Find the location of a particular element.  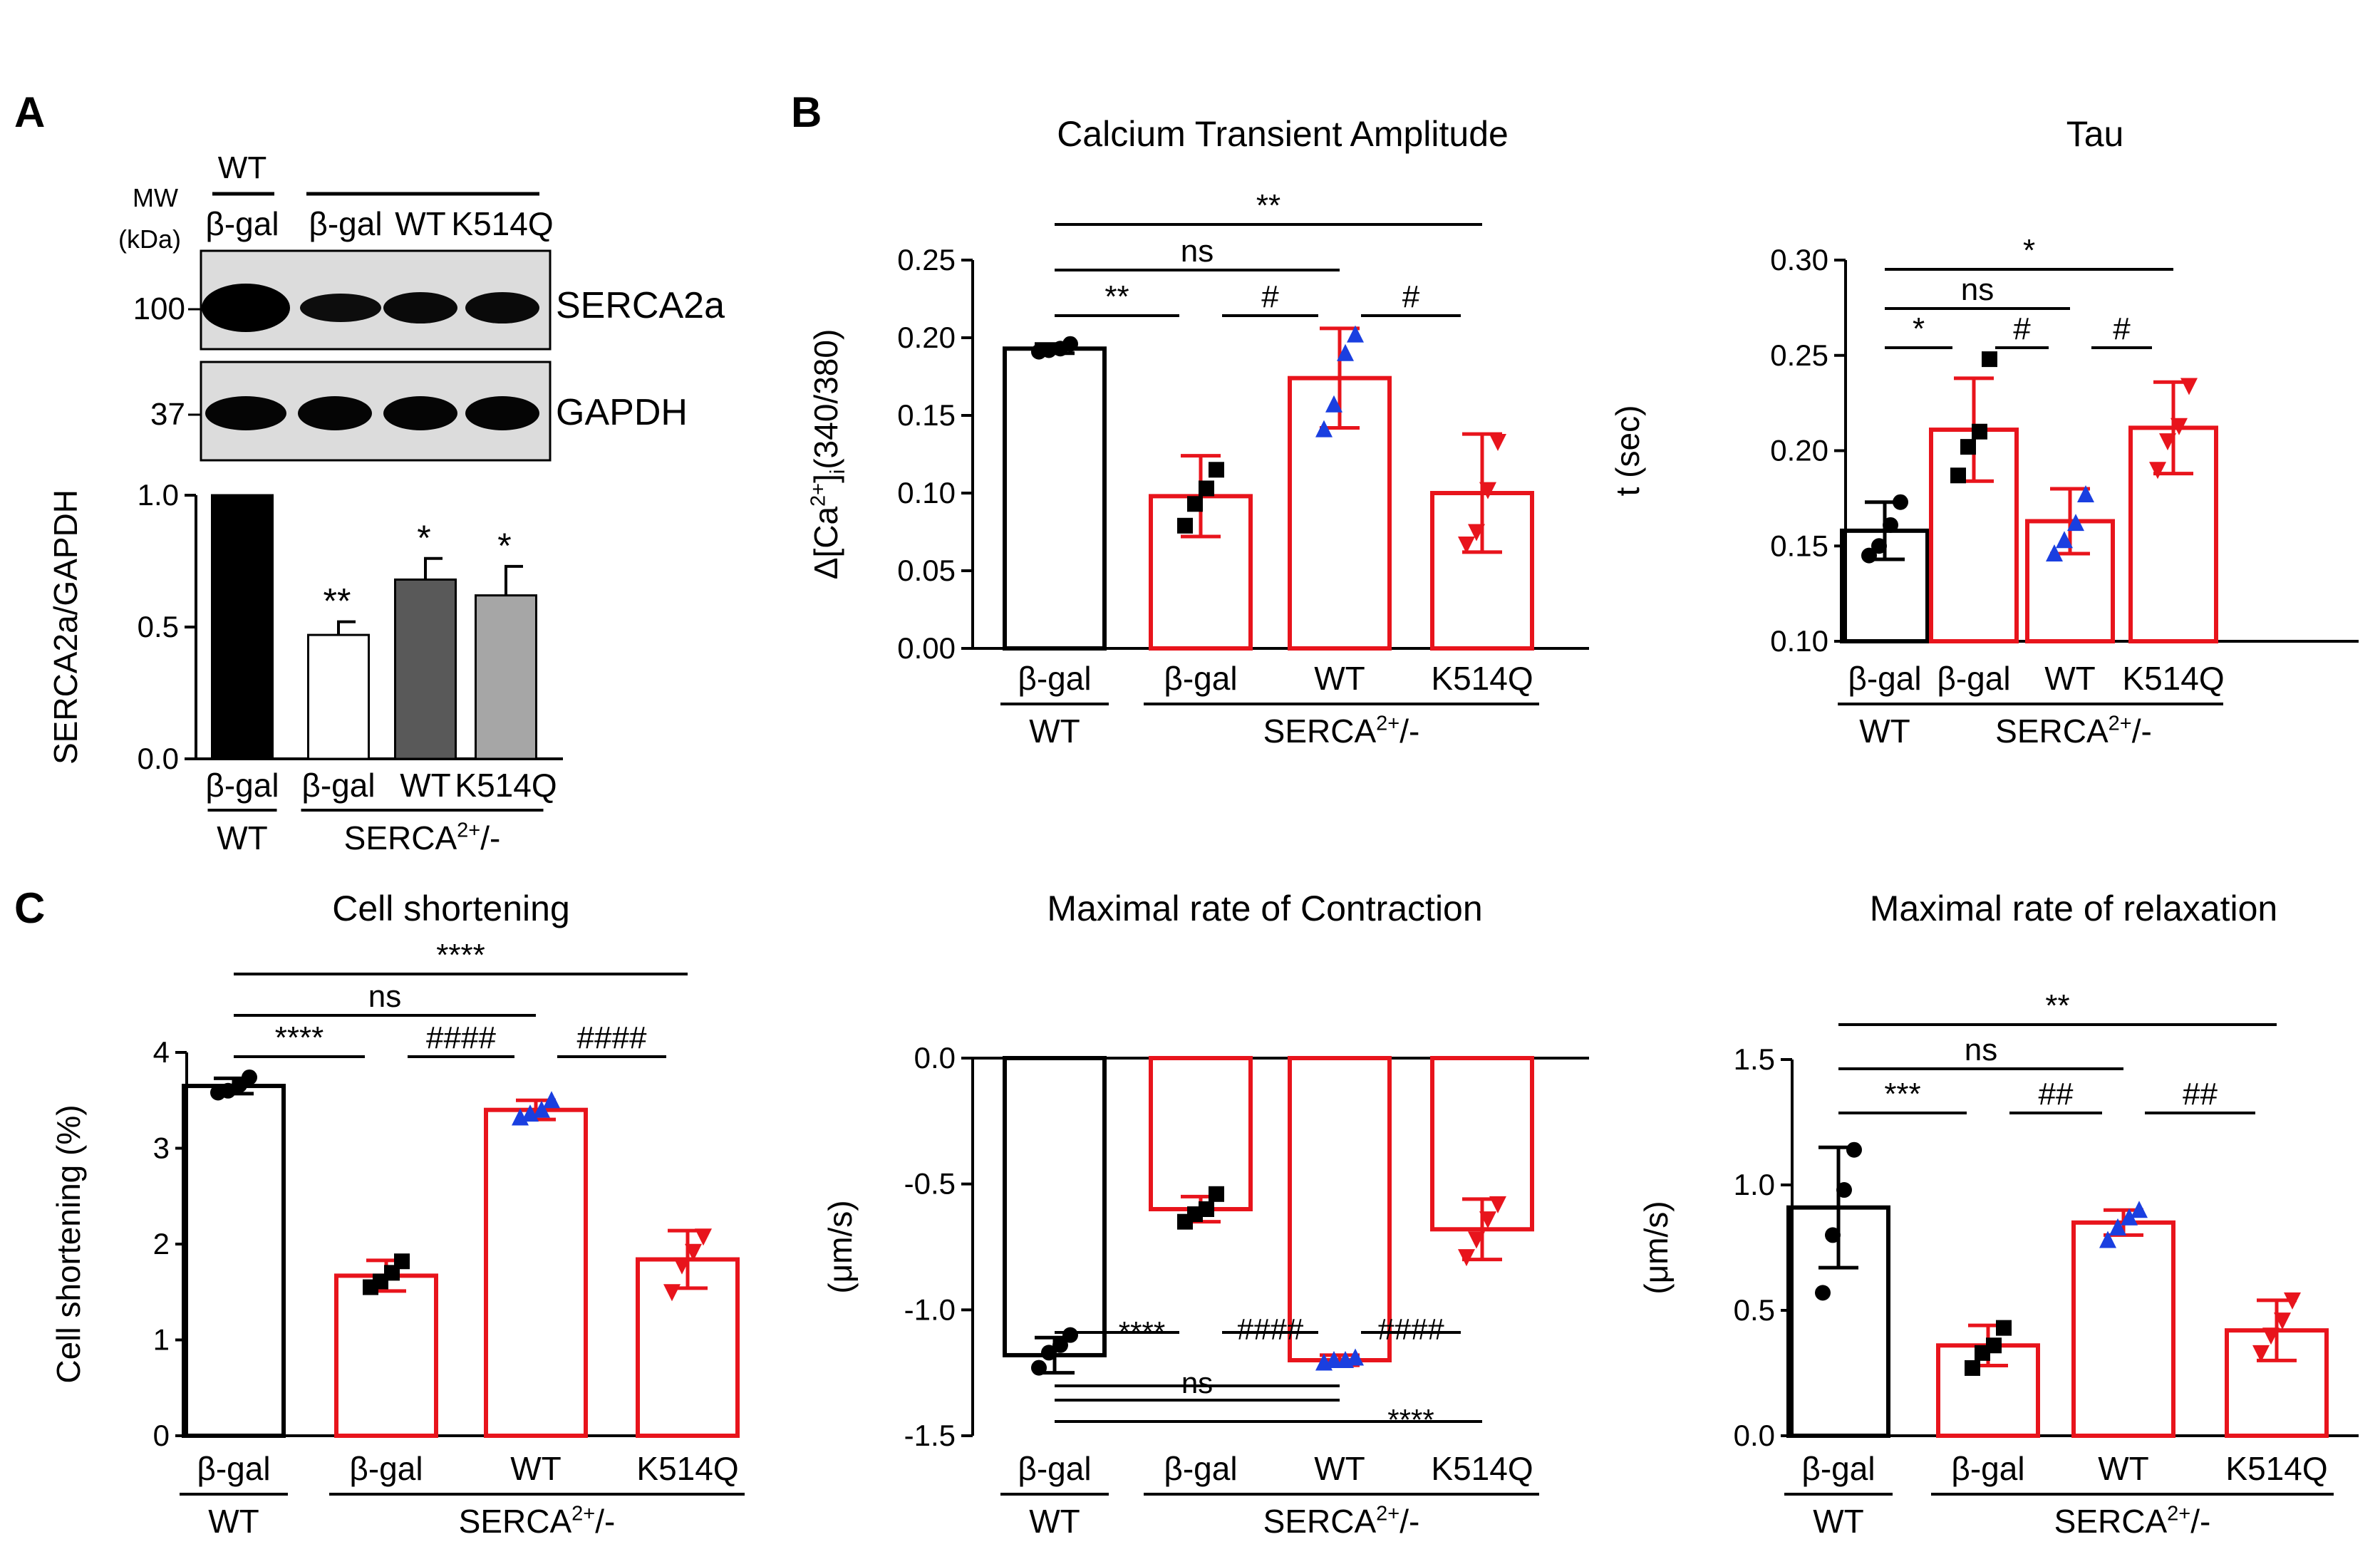

y-tick-label: 0.5 is located at coordinates (158, 626).